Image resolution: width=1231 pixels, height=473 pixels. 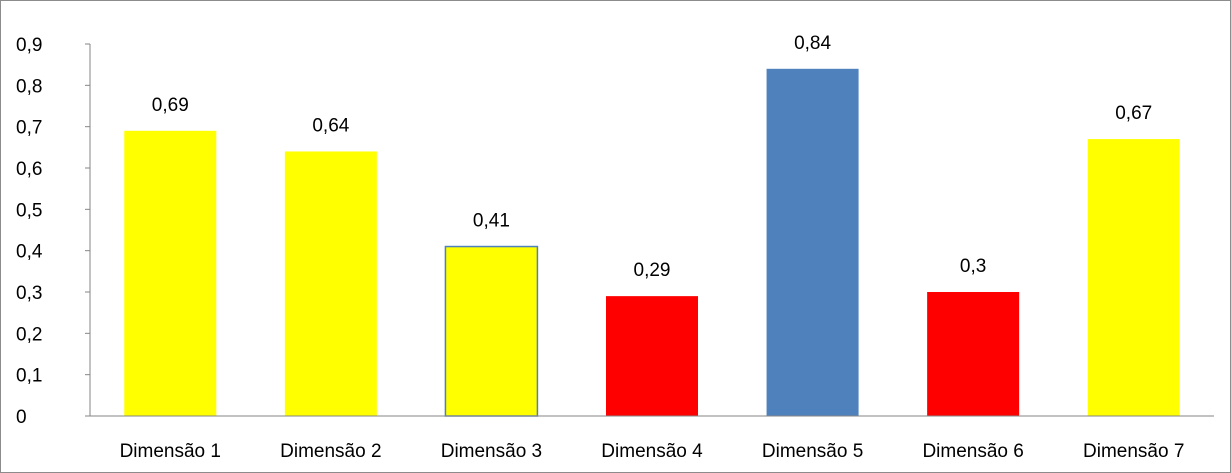 What do you see at coordinates (29, 169) in the screenshot?
I see `y-tick-label: 0,6` at bounding box center [29, 169].